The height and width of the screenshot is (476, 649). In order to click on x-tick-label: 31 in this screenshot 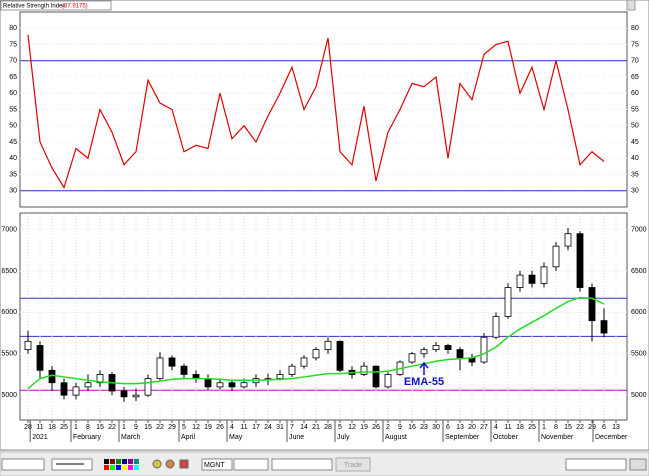, I will do `click(280, 427)`.